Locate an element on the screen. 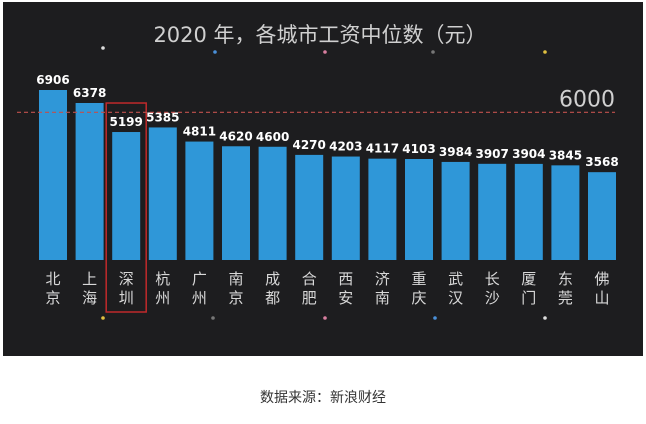 Image resolution: width=646 pixels, height=424 pixels. category-label: 门 is located at coordinates (528, 298).